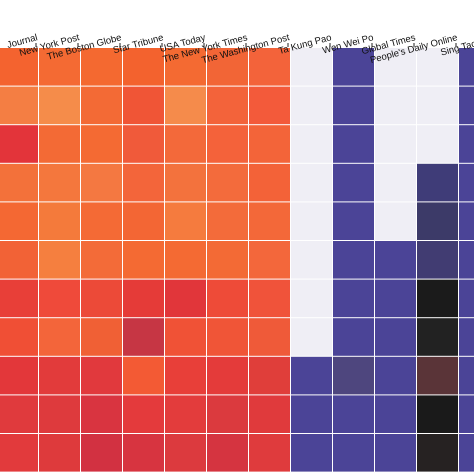  What do you see at coordinates (353, 260) in the screenshot?
I see `heatmap-cell-r5-c8` at bounding box center [353, 260].